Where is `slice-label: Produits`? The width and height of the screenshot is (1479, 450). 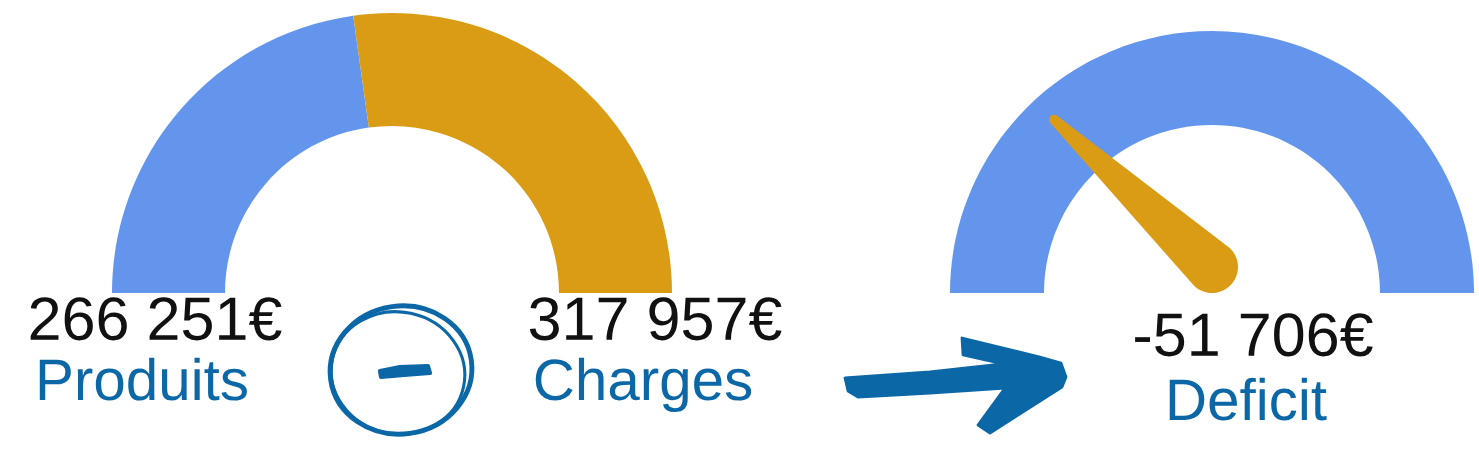
slice-label: Produits is located at coordinates (143, 379).